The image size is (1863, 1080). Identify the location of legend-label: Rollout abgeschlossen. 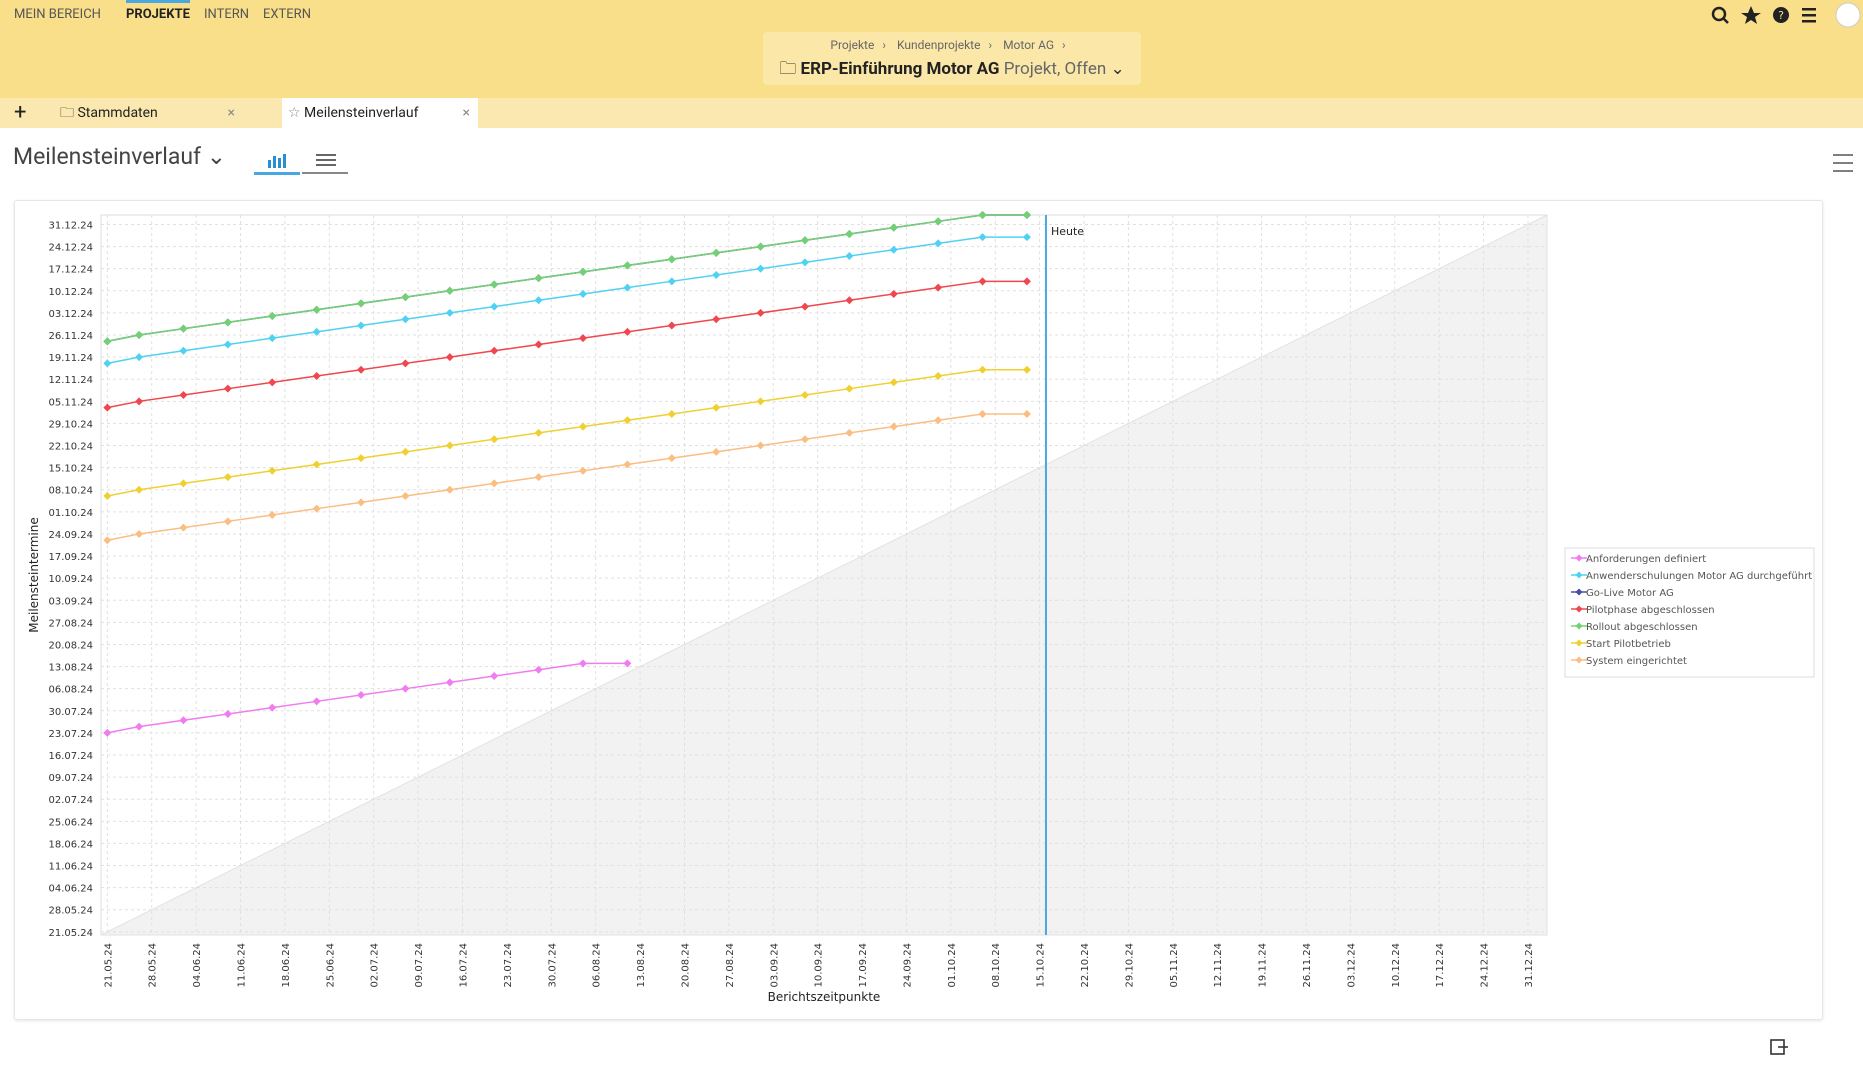
(1642, 627).